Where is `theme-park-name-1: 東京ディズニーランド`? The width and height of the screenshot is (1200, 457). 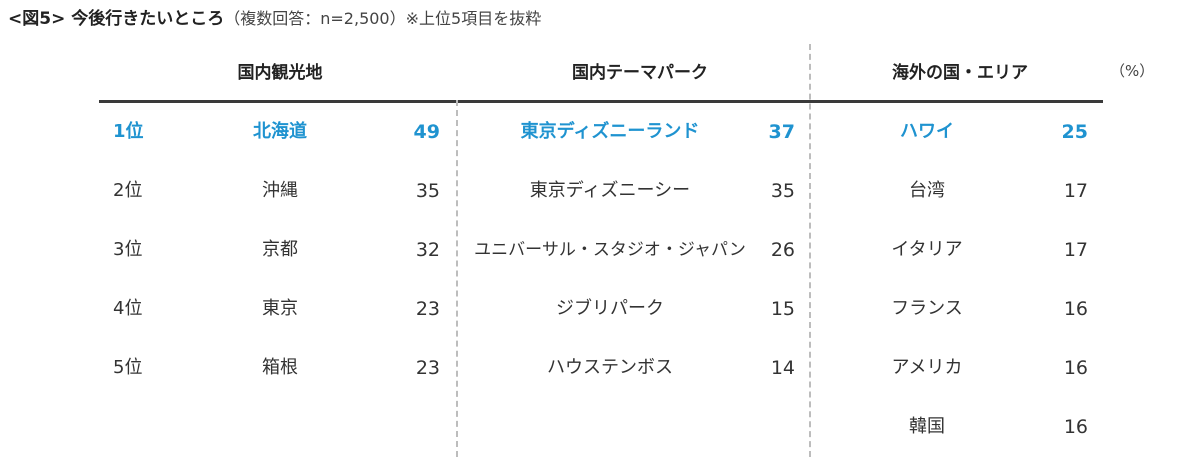
theme-park-name-1: 東京ディズニーランド is located at coordinates (610, 131).